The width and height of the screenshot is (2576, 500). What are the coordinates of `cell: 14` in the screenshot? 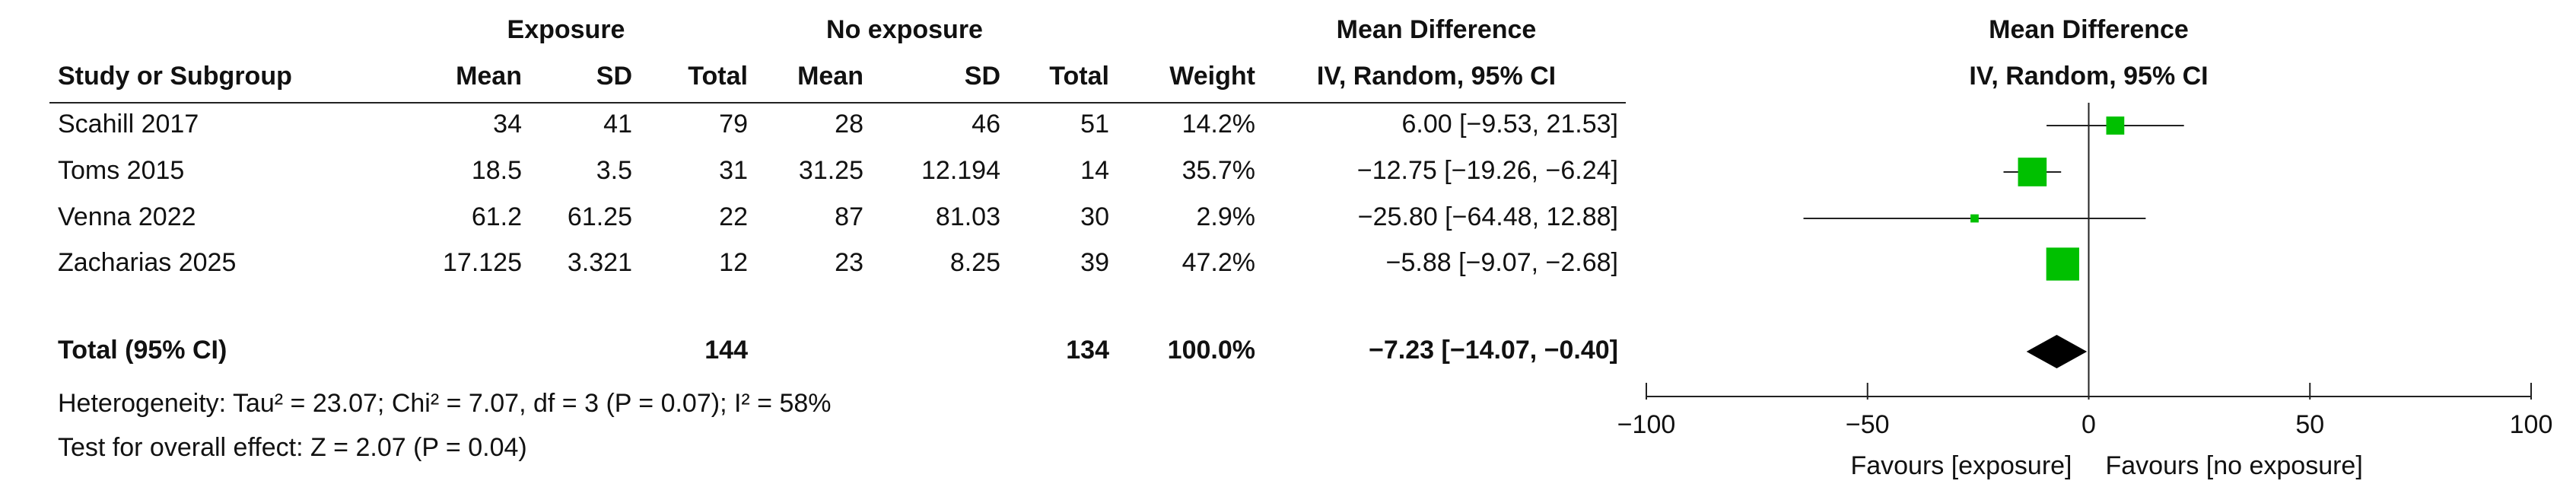 It's located at (1094, 170).